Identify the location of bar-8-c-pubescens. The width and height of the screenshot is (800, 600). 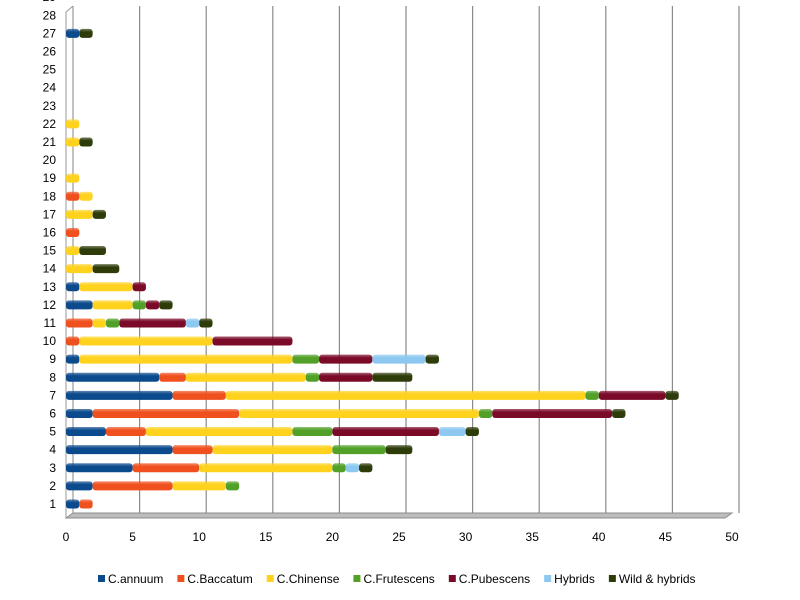
(346, 377).